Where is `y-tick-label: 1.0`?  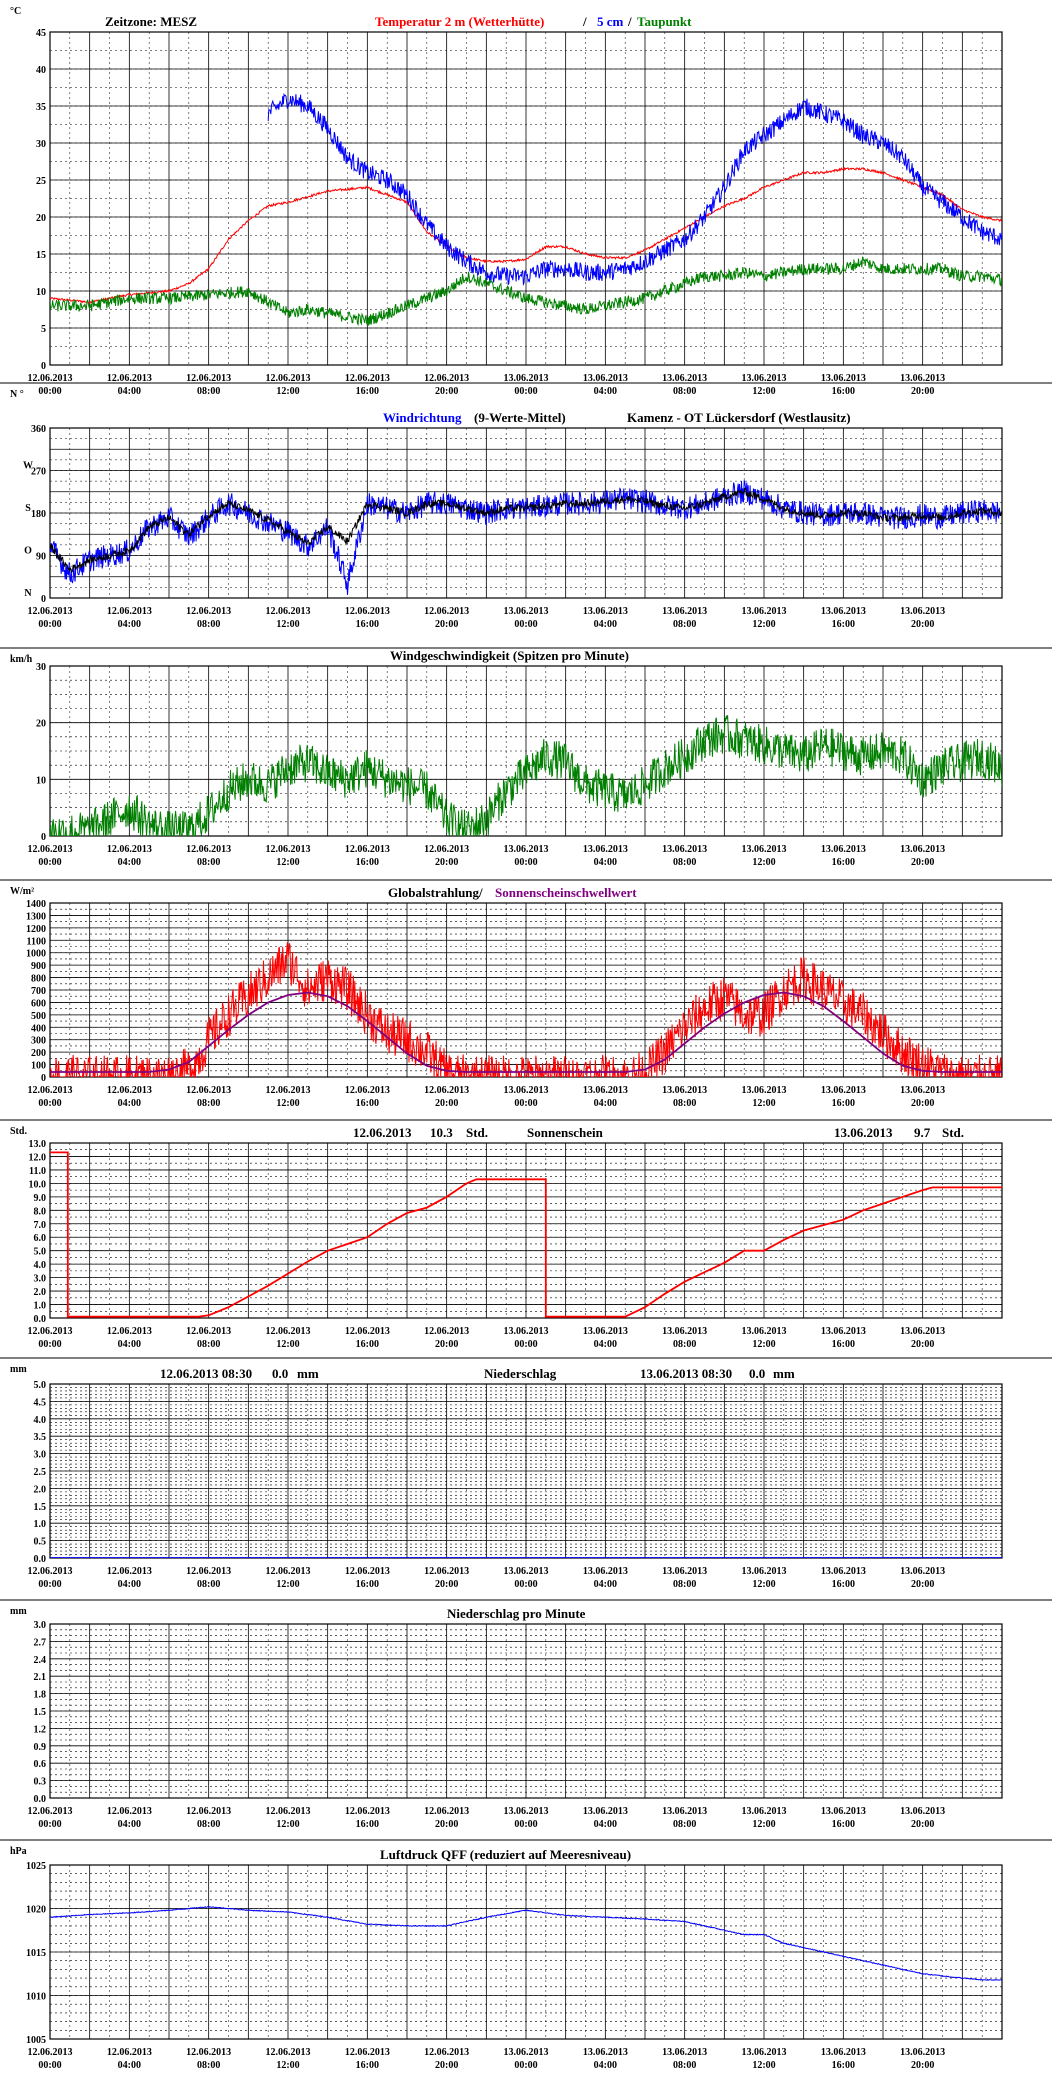 y-tick-label: 1.0 is located at coordinates (40, 1306).